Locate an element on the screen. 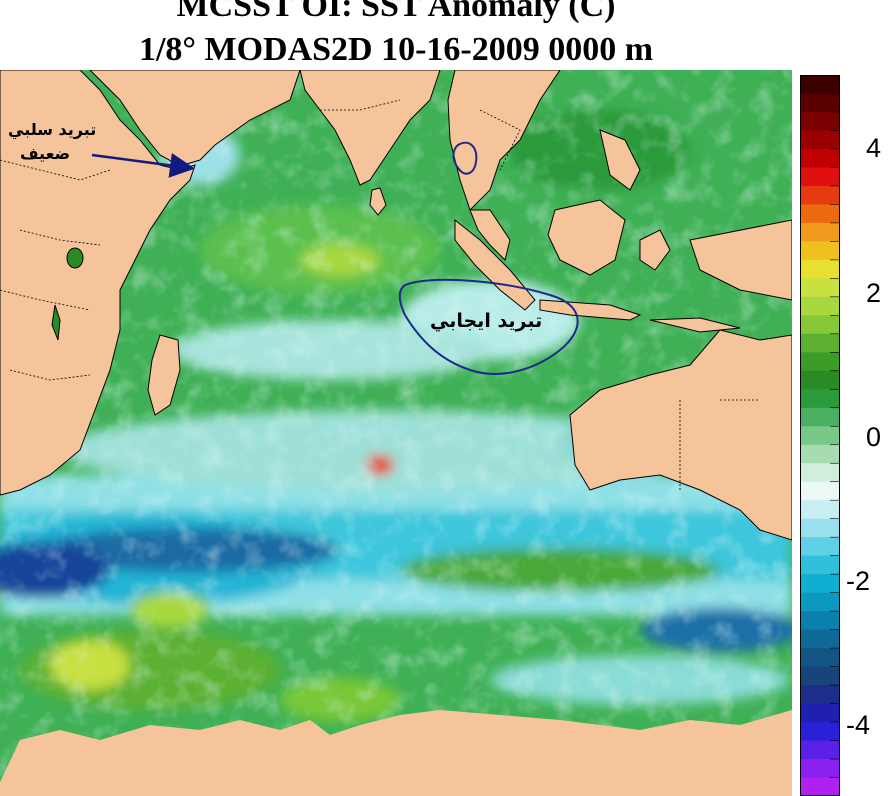 Image resolution: width=894 pixels, height=796 pixels. colorbar-swatches is located at coordinates (820, 435).